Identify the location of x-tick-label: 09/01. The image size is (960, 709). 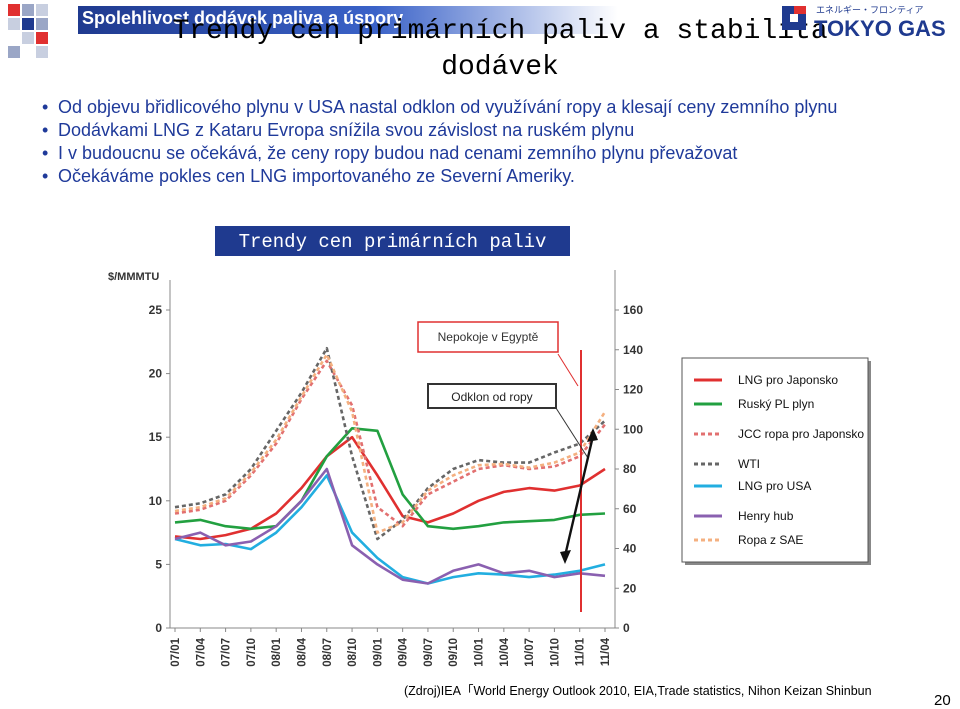
(378, 651).